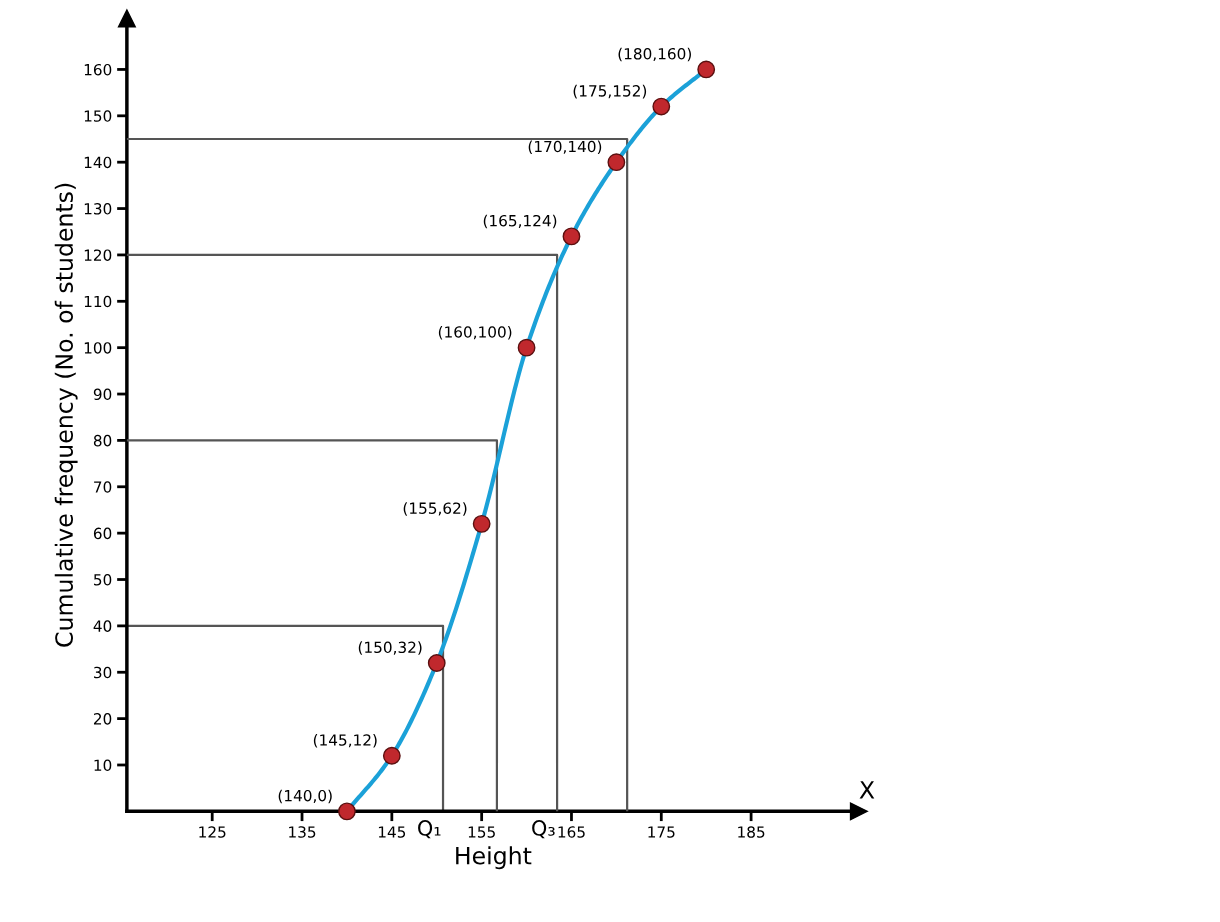 Image resolution: width=1220 pixels, height=922 pixels. What do you see at coordinates (102, 440) in the screenshot?
I see `y-tick-label: 80` at bounding box center [102, 440].